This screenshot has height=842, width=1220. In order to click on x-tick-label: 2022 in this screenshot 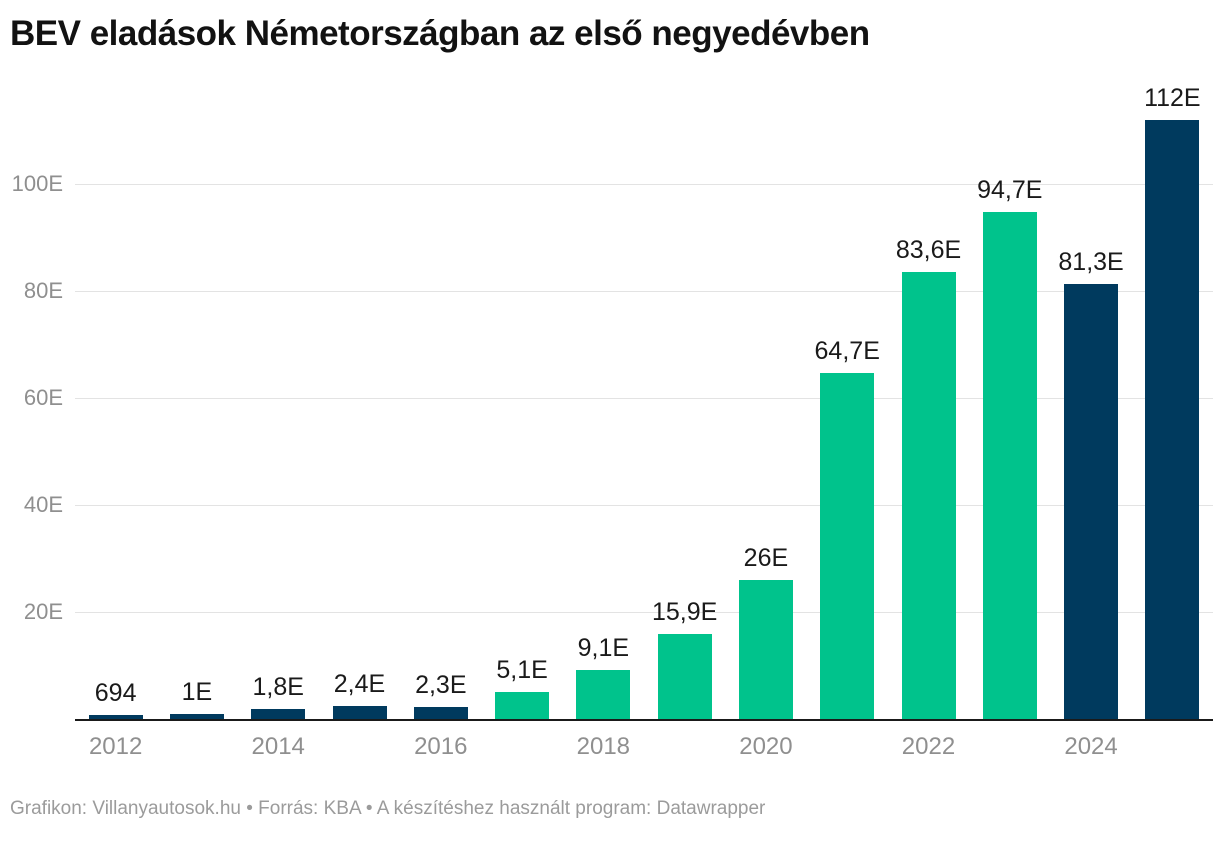, I will do `click(928, 746)`.